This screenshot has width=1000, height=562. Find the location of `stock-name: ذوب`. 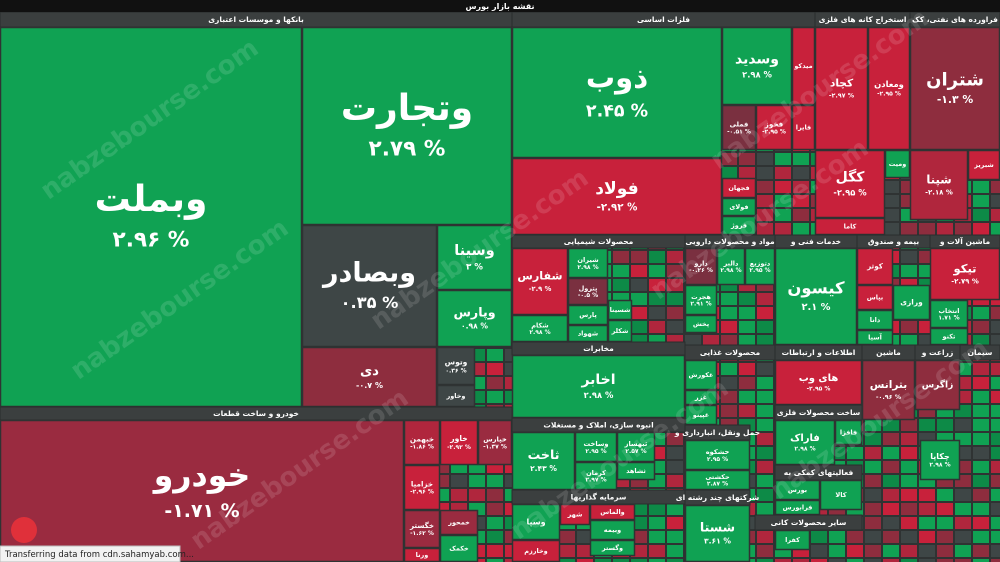

stock-name: ذوب is located at coordinates (617, 77).